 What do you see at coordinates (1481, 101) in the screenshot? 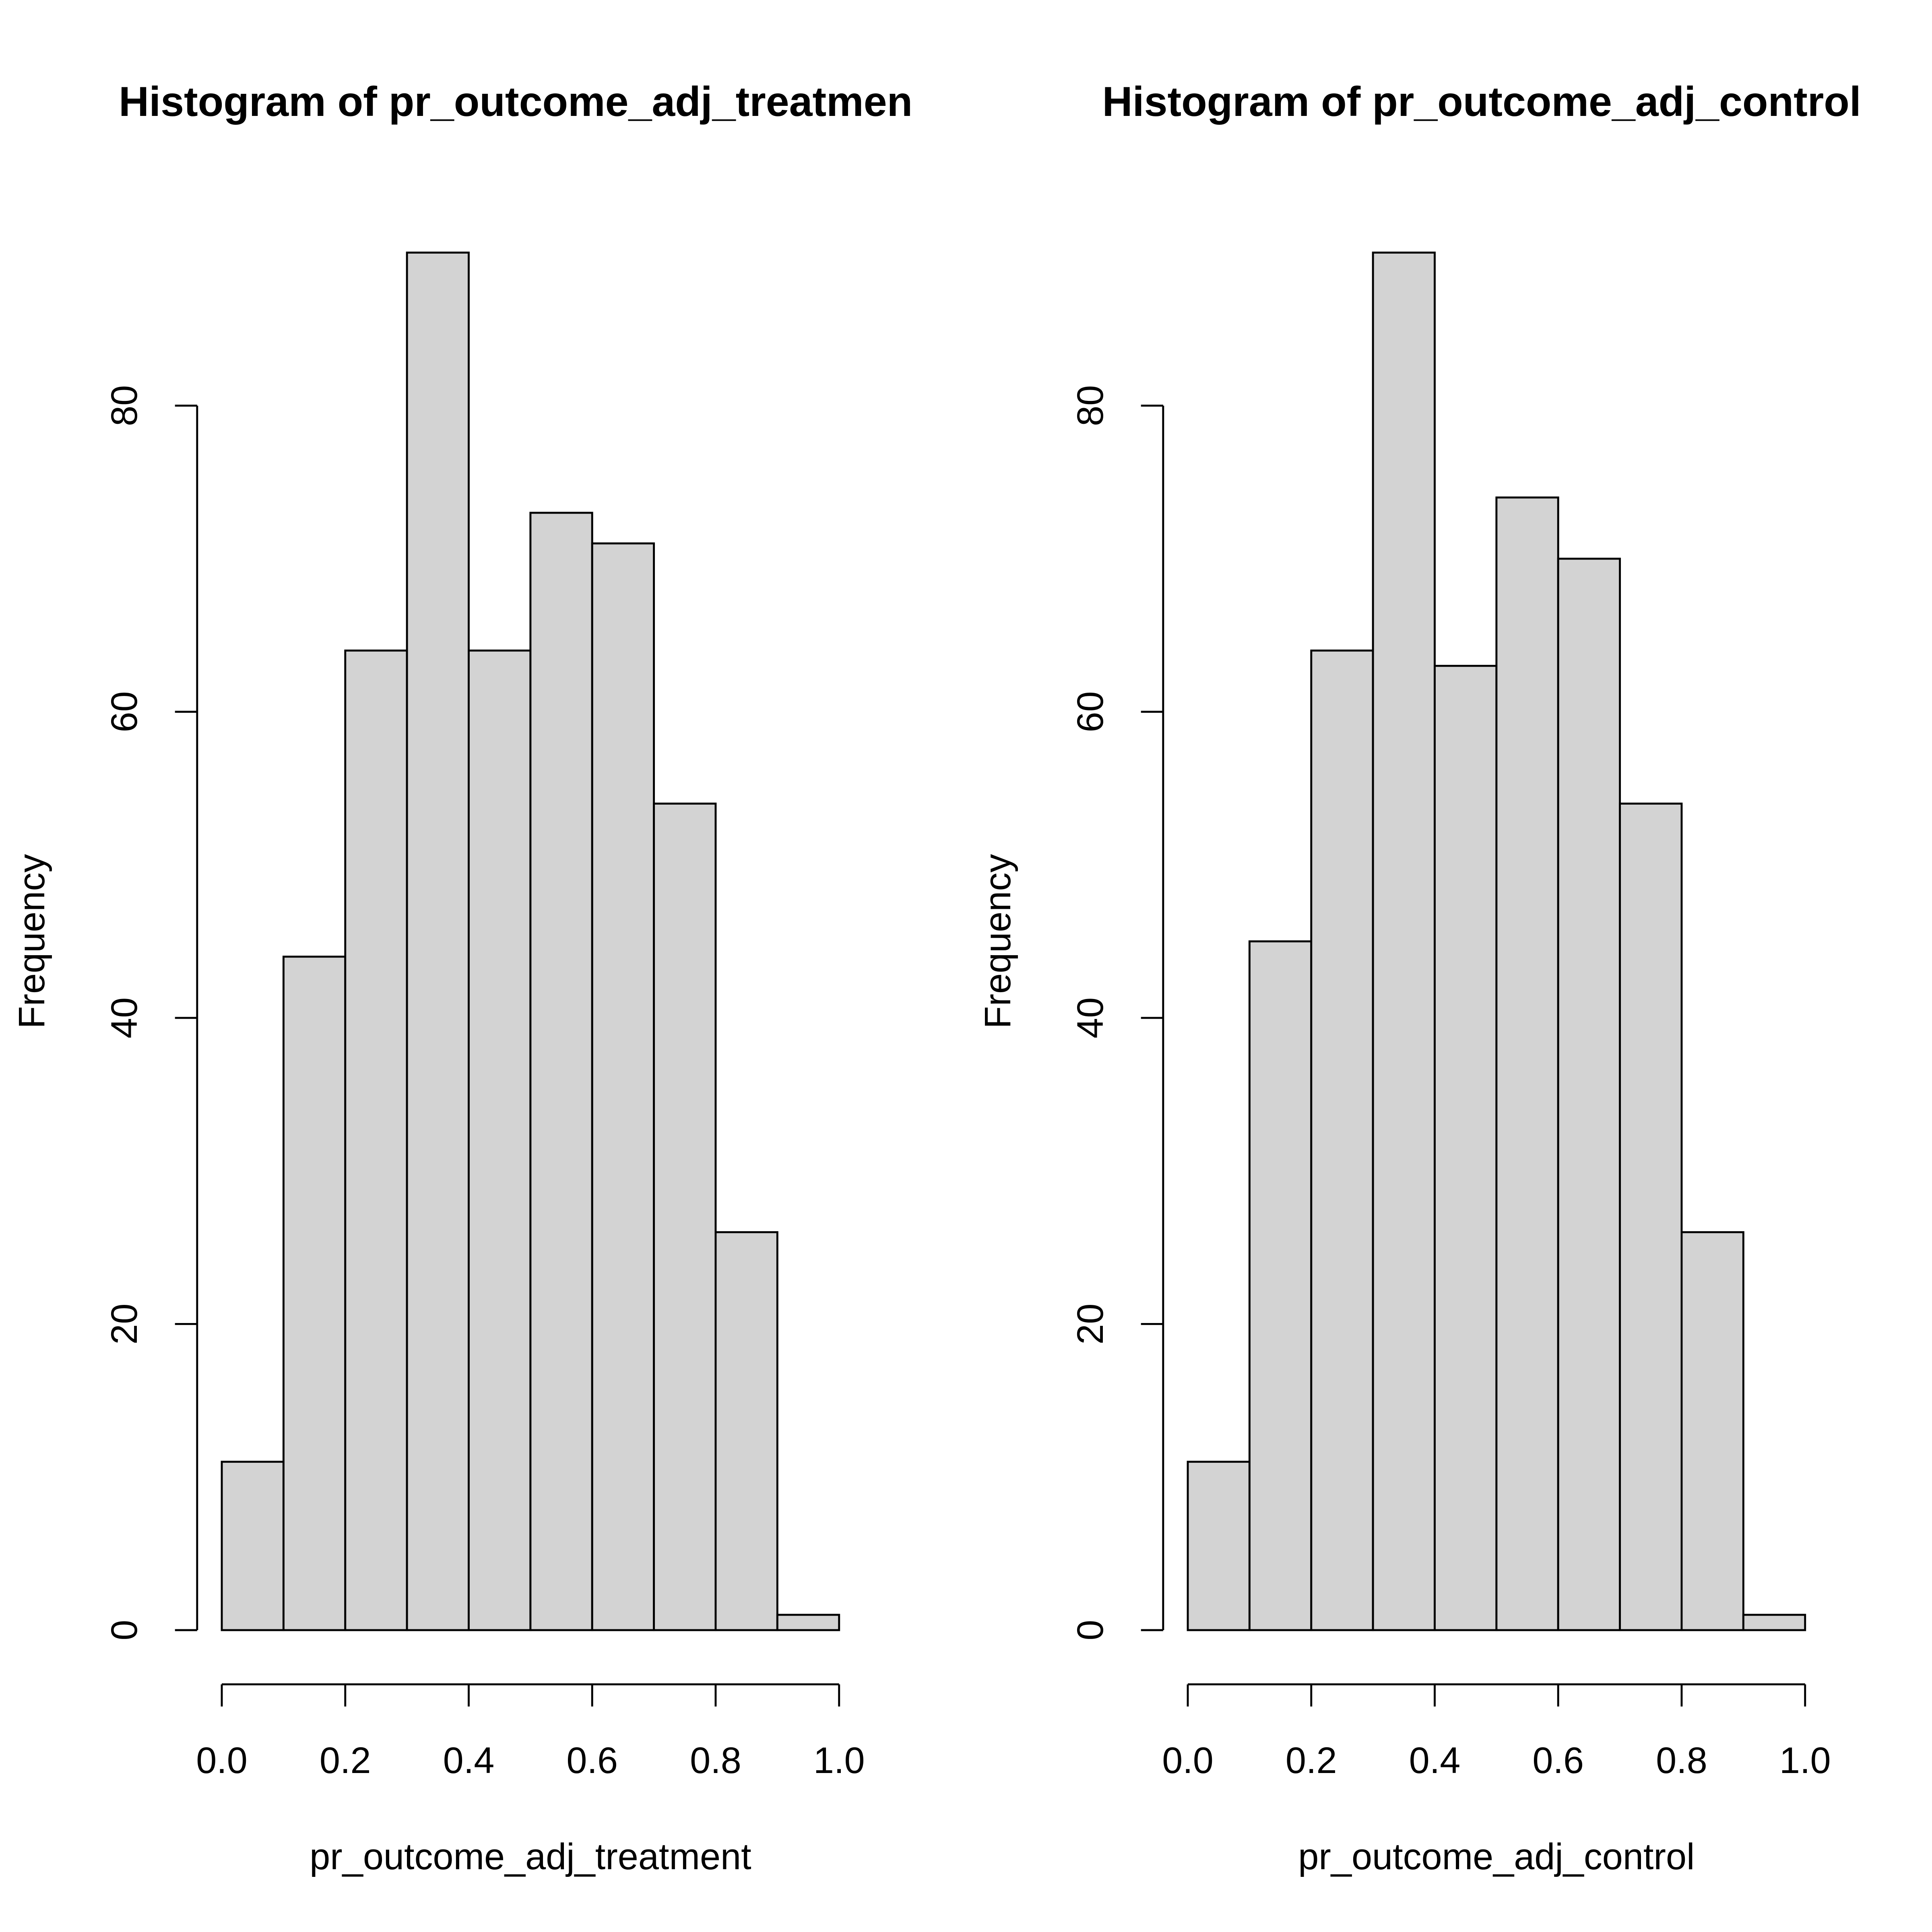
I see `chart-title: Histogram of pr_outcome_adj_control` at bounding box center [1481, 101].